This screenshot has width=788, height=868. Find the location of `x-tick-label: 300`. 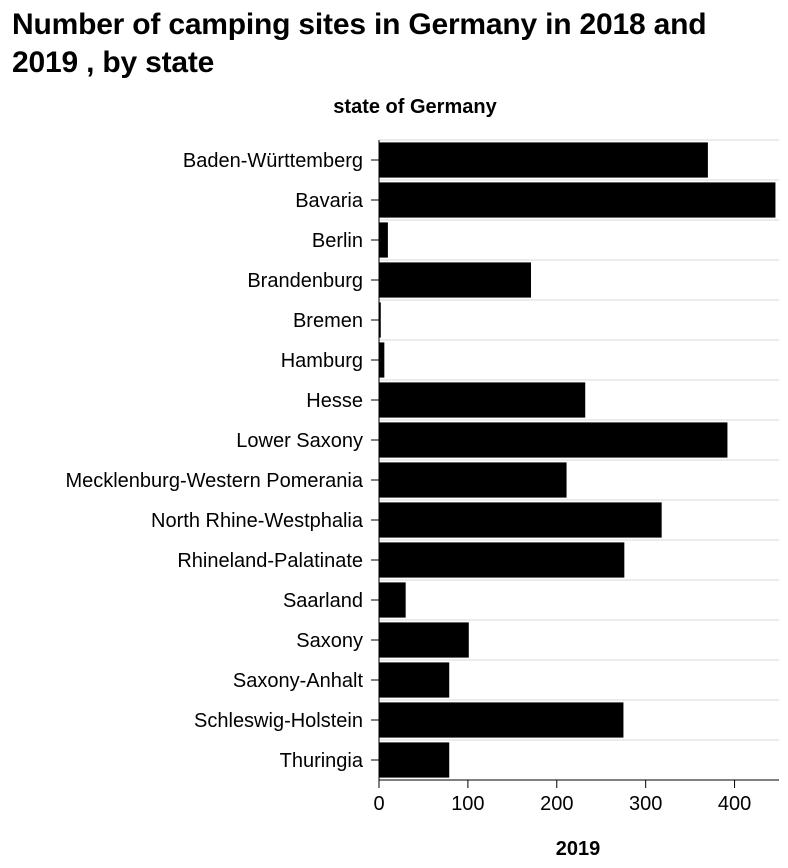

x-tick-label: 300 is located at coordinates (645, 804).